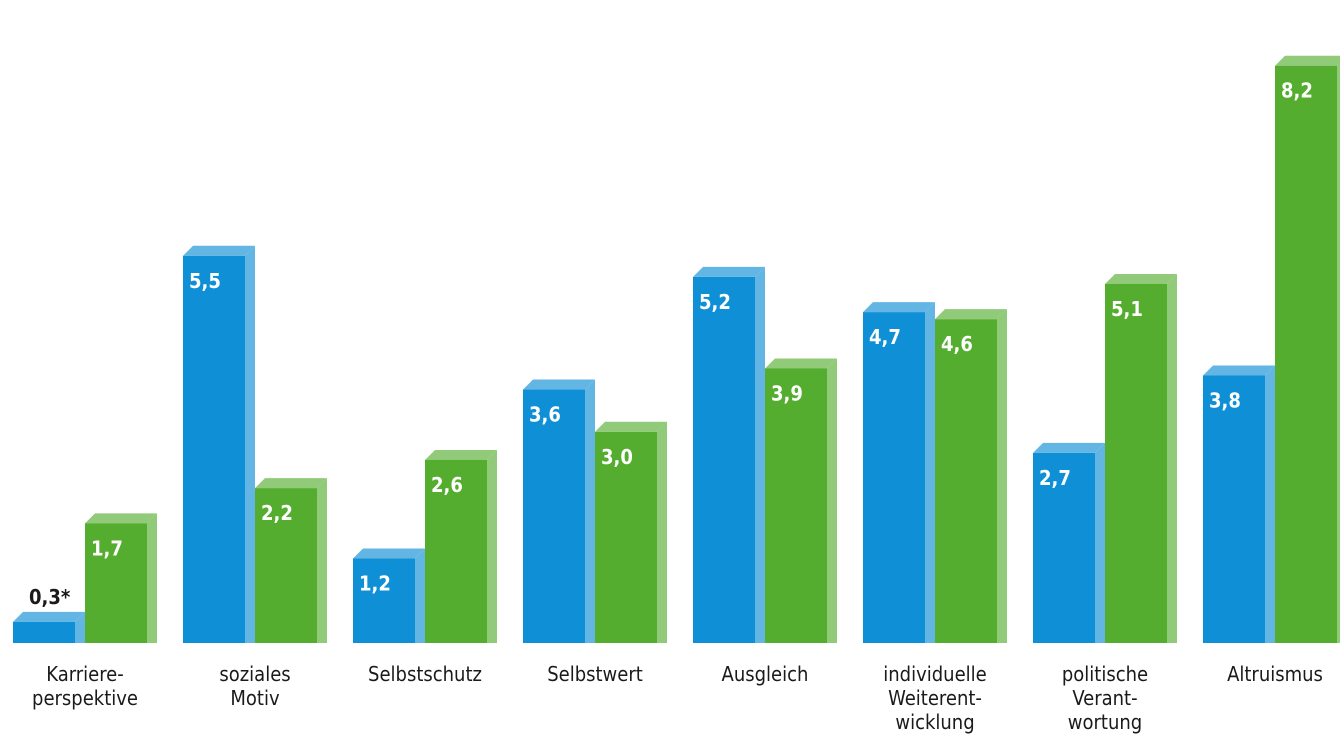 The image size is (1340, 751). Describe the element at coordinates (1225, 400) in the screenshot. I see `value-label: 3,8` at that location.